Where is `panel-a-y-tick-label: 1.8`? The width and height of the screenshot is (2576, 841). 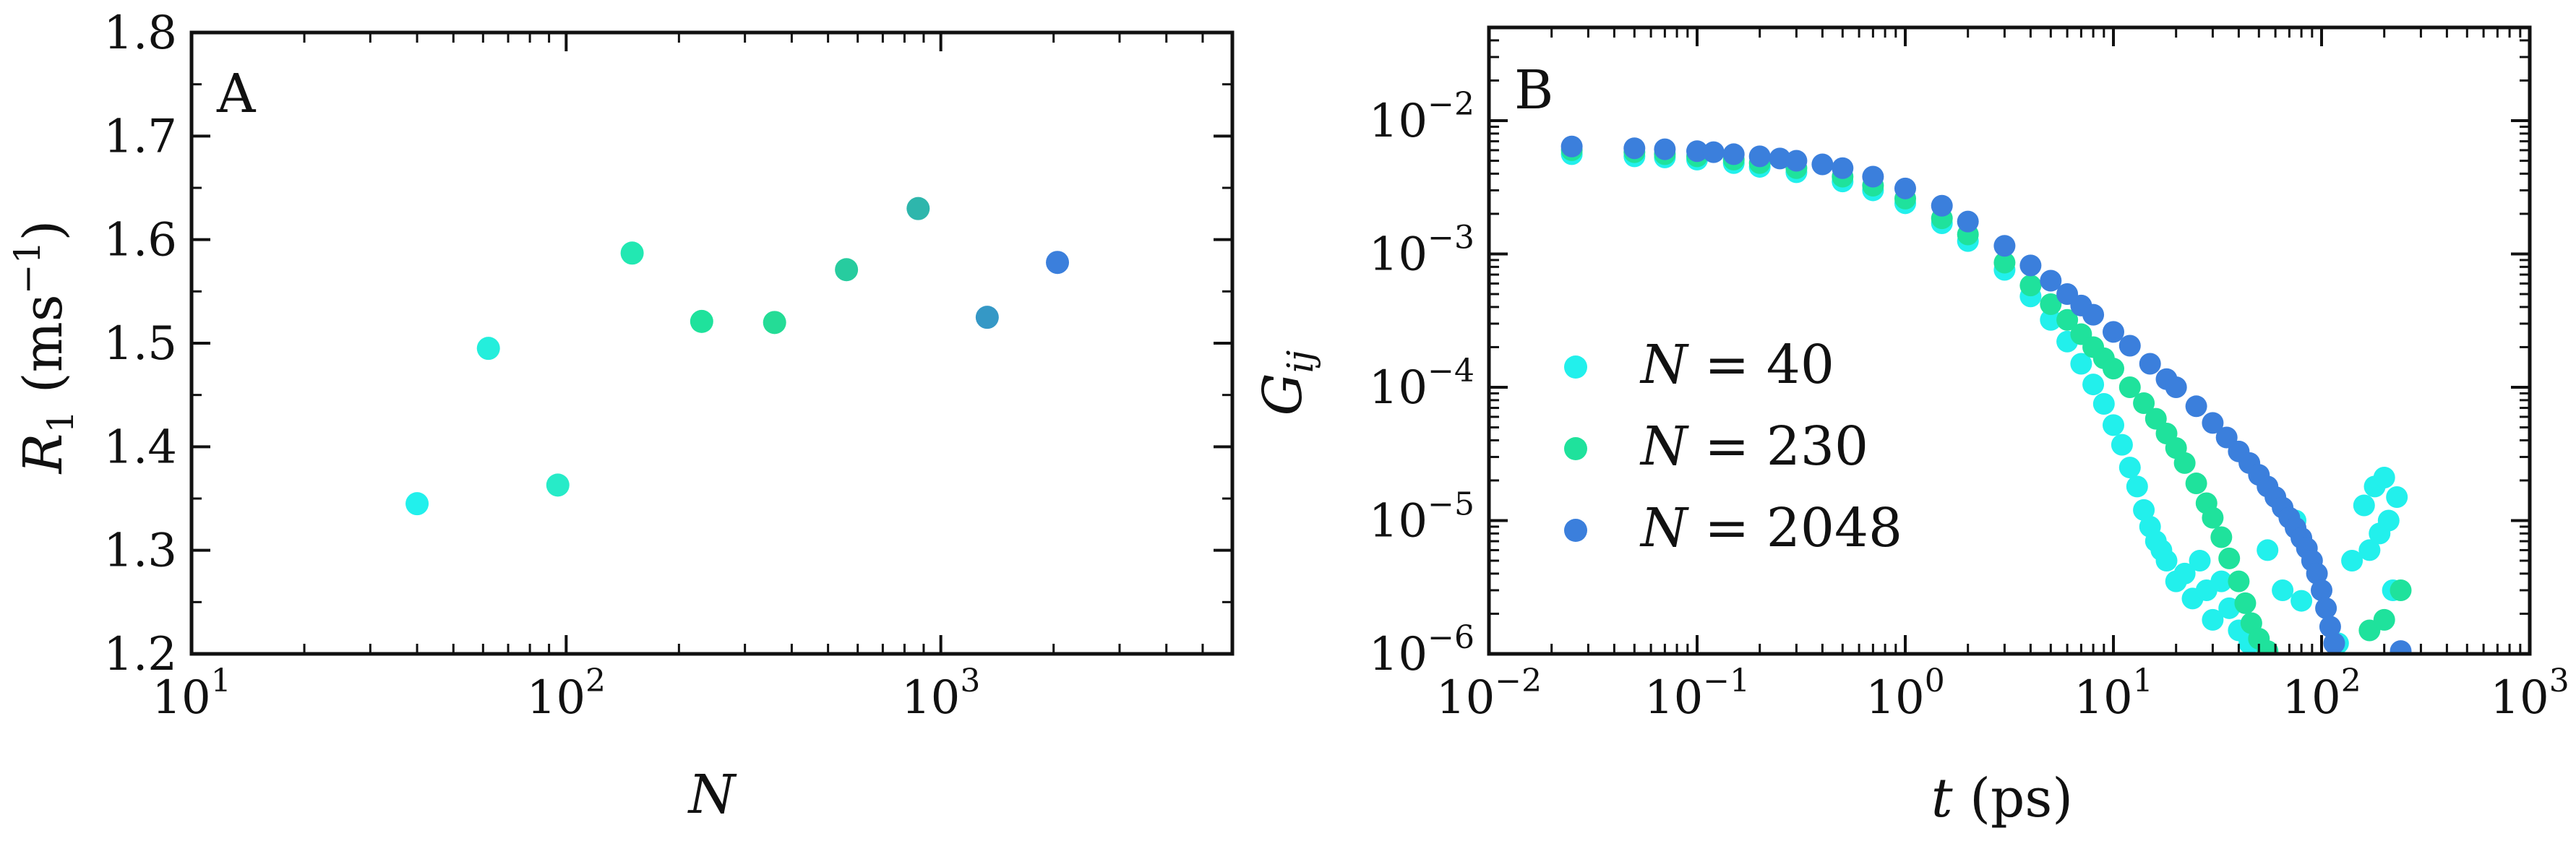
panel-a-y-tick-label: 1.8 is located at coordinates (140, 33).